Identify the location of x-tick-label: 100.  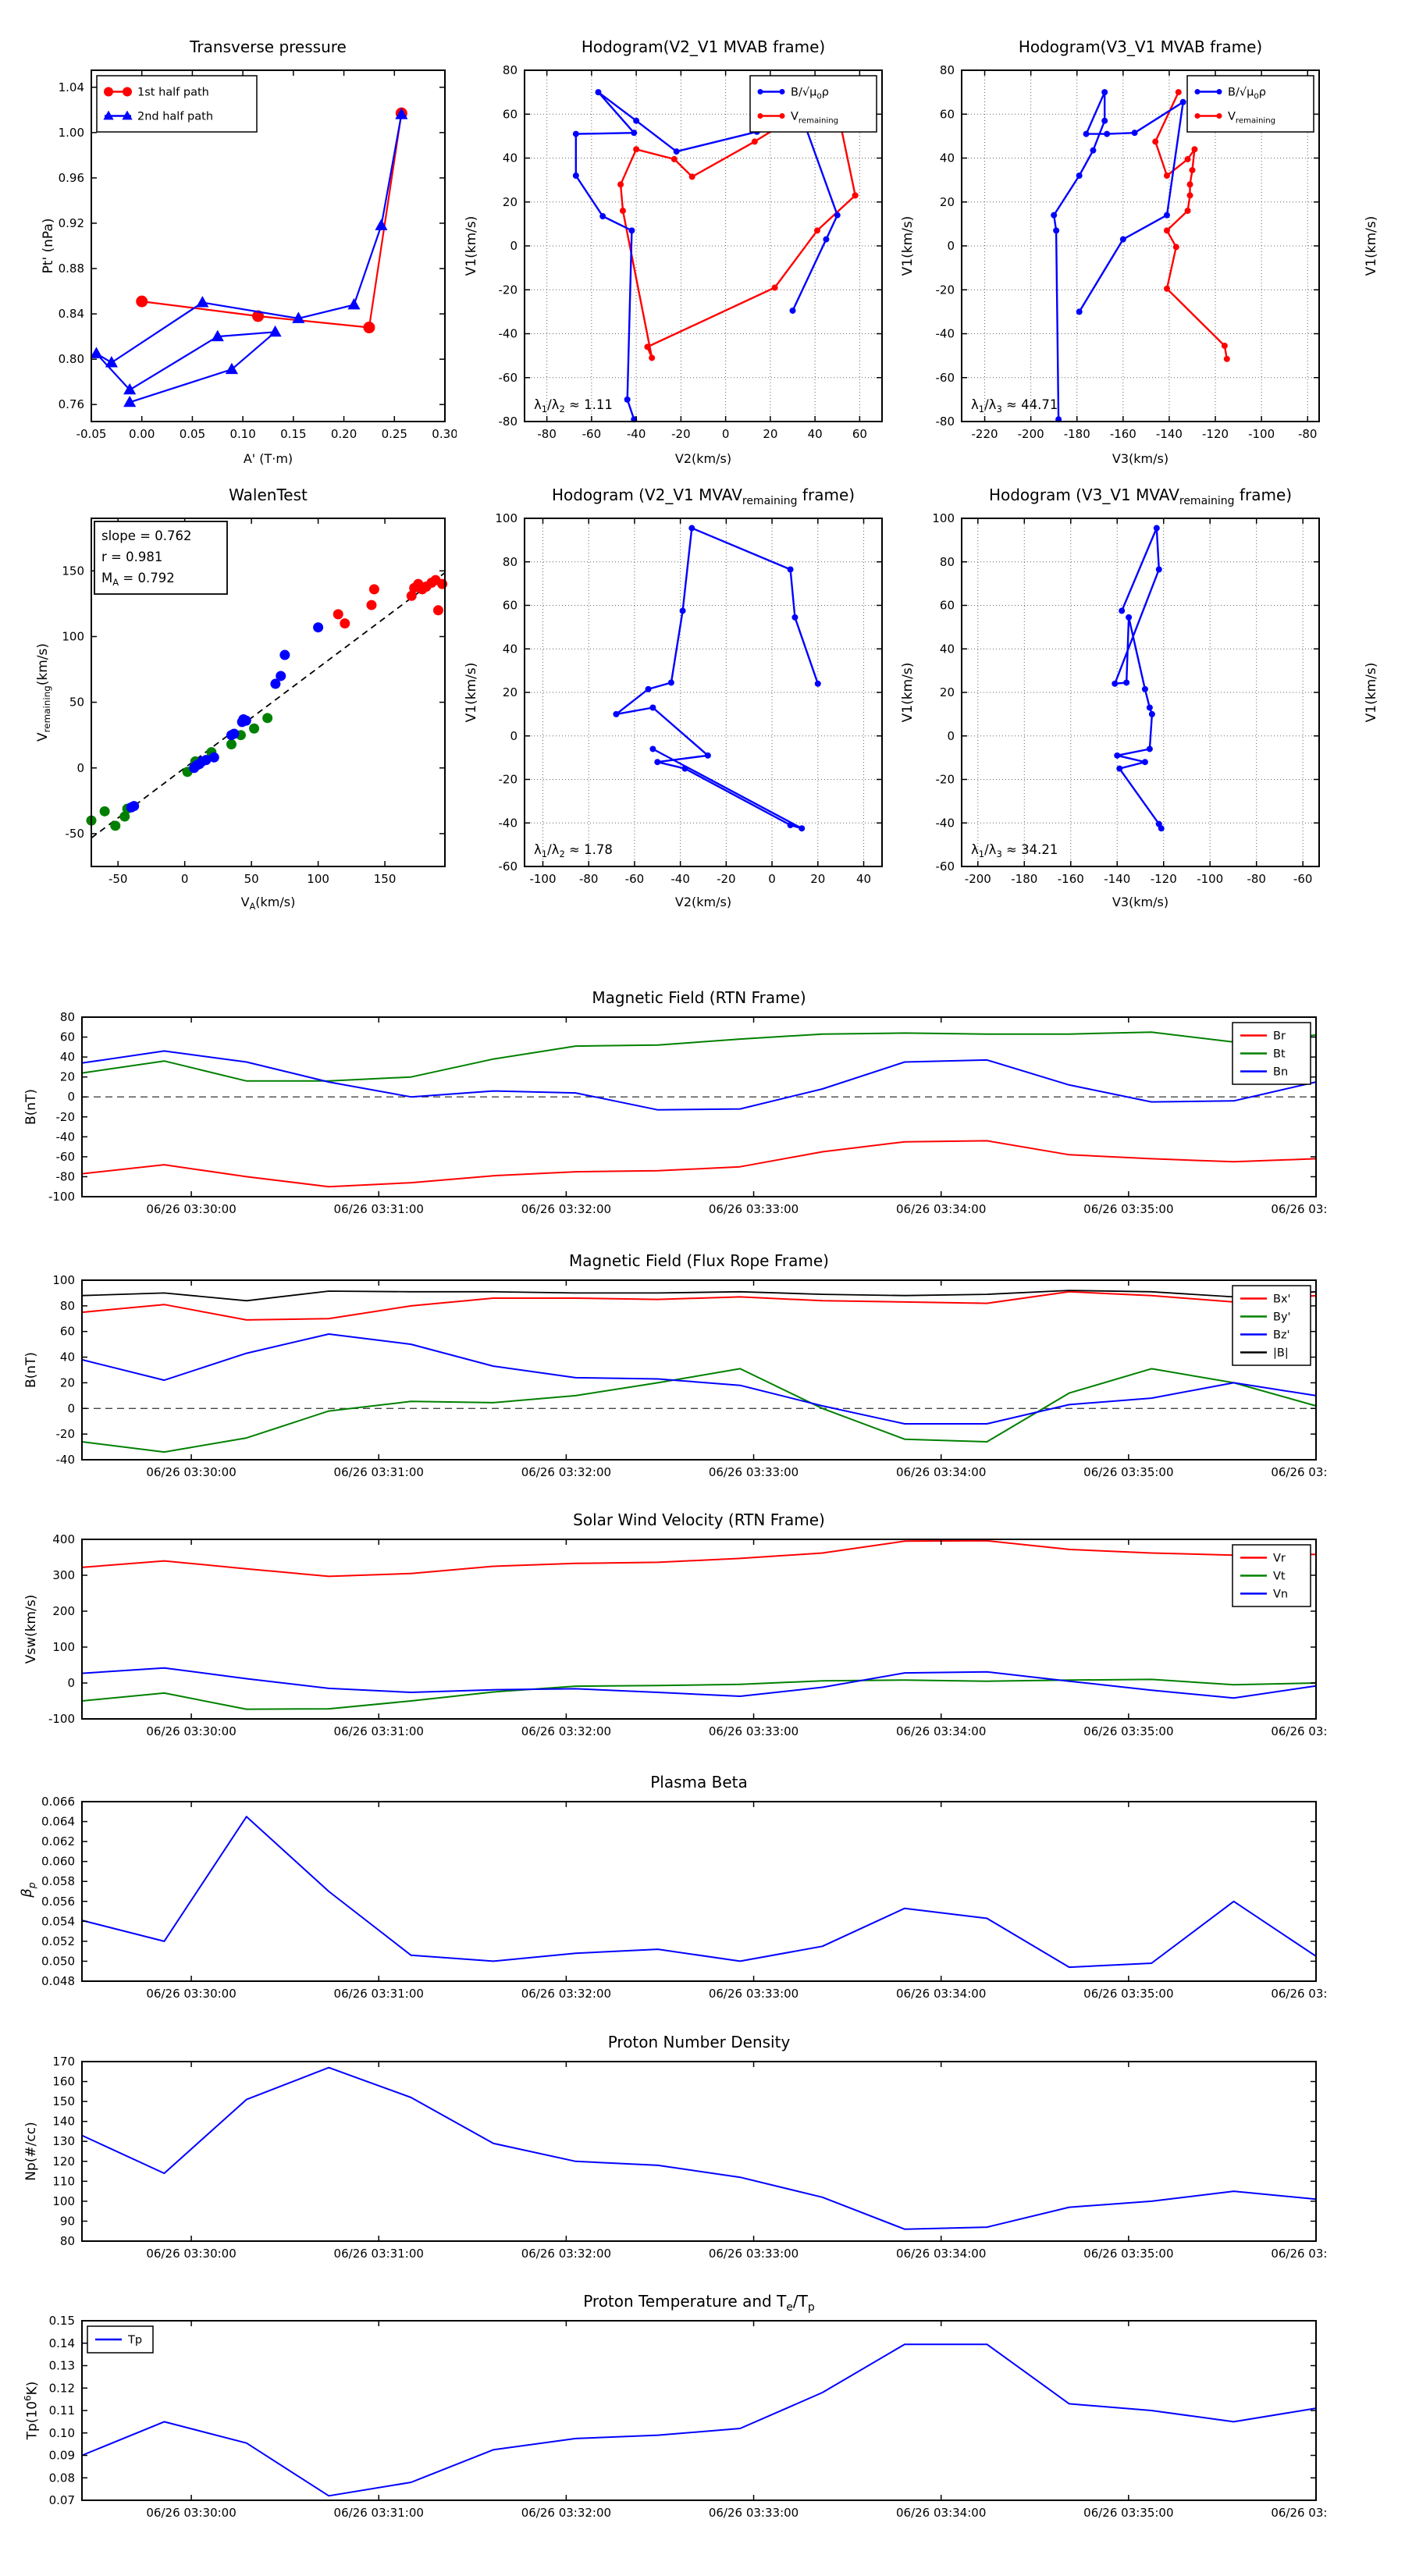
(318, 879).